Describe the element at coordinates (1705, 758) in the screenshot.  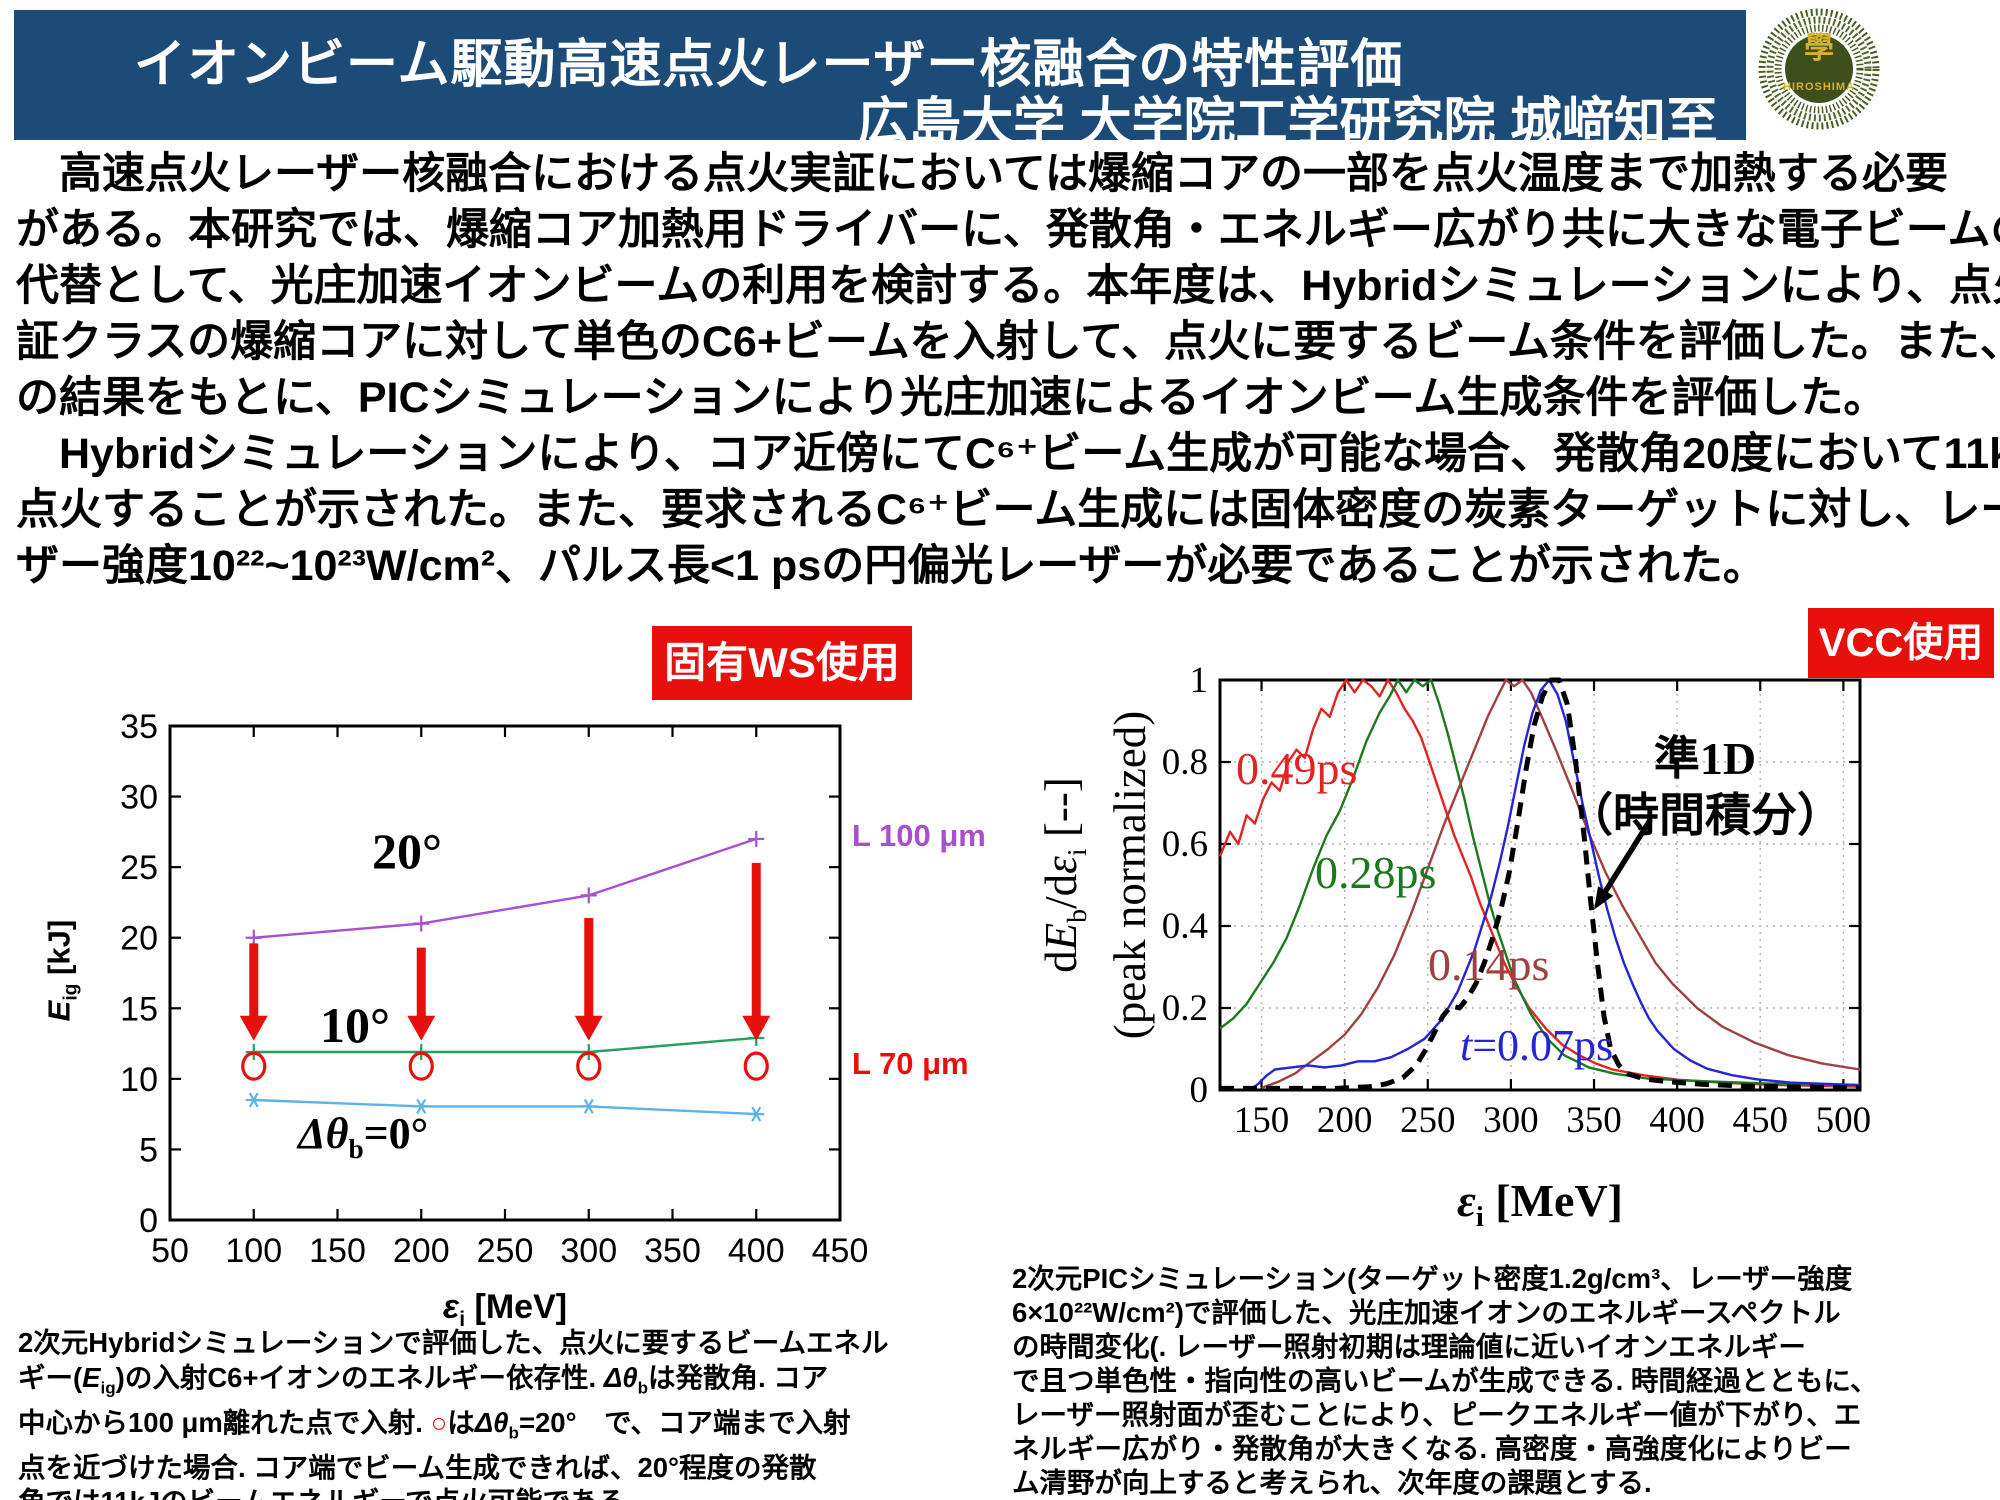
I see `label-quasi-1d-line1: 準1D` at that location.